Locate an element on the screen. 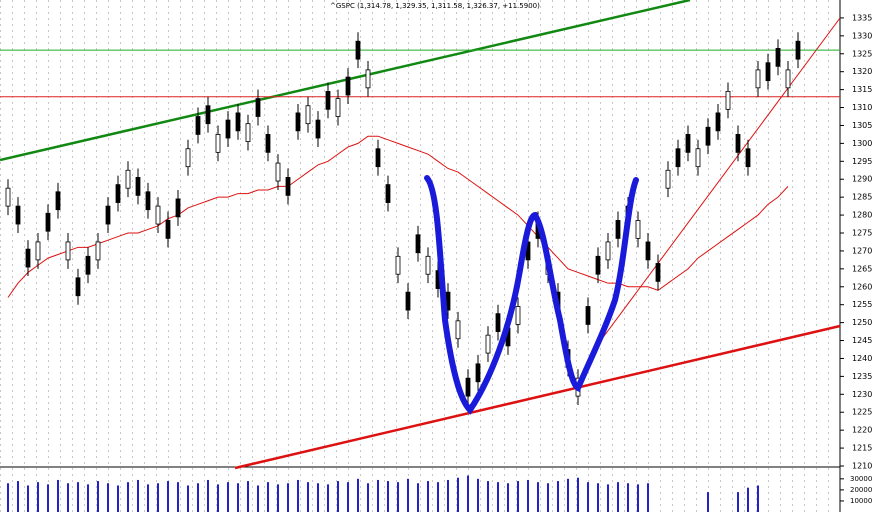 The image size is (895, 532). y-tick-label: 1330 is located at coordinates (862, 35).